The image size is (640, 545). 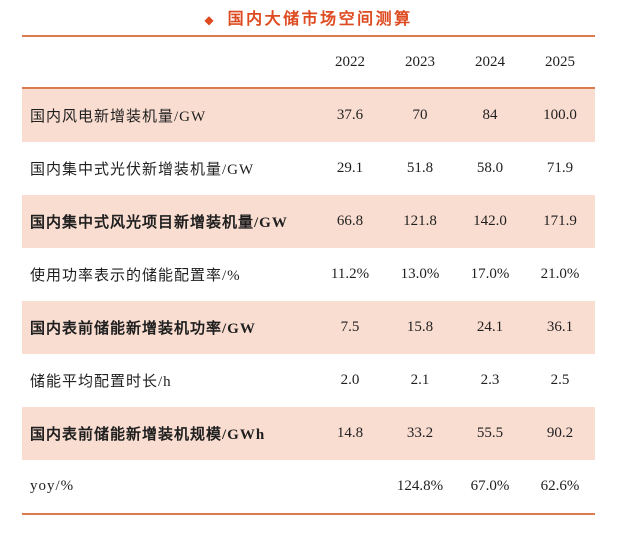 I want to click on cell-value: 15.8, so click(x=420, y=327).